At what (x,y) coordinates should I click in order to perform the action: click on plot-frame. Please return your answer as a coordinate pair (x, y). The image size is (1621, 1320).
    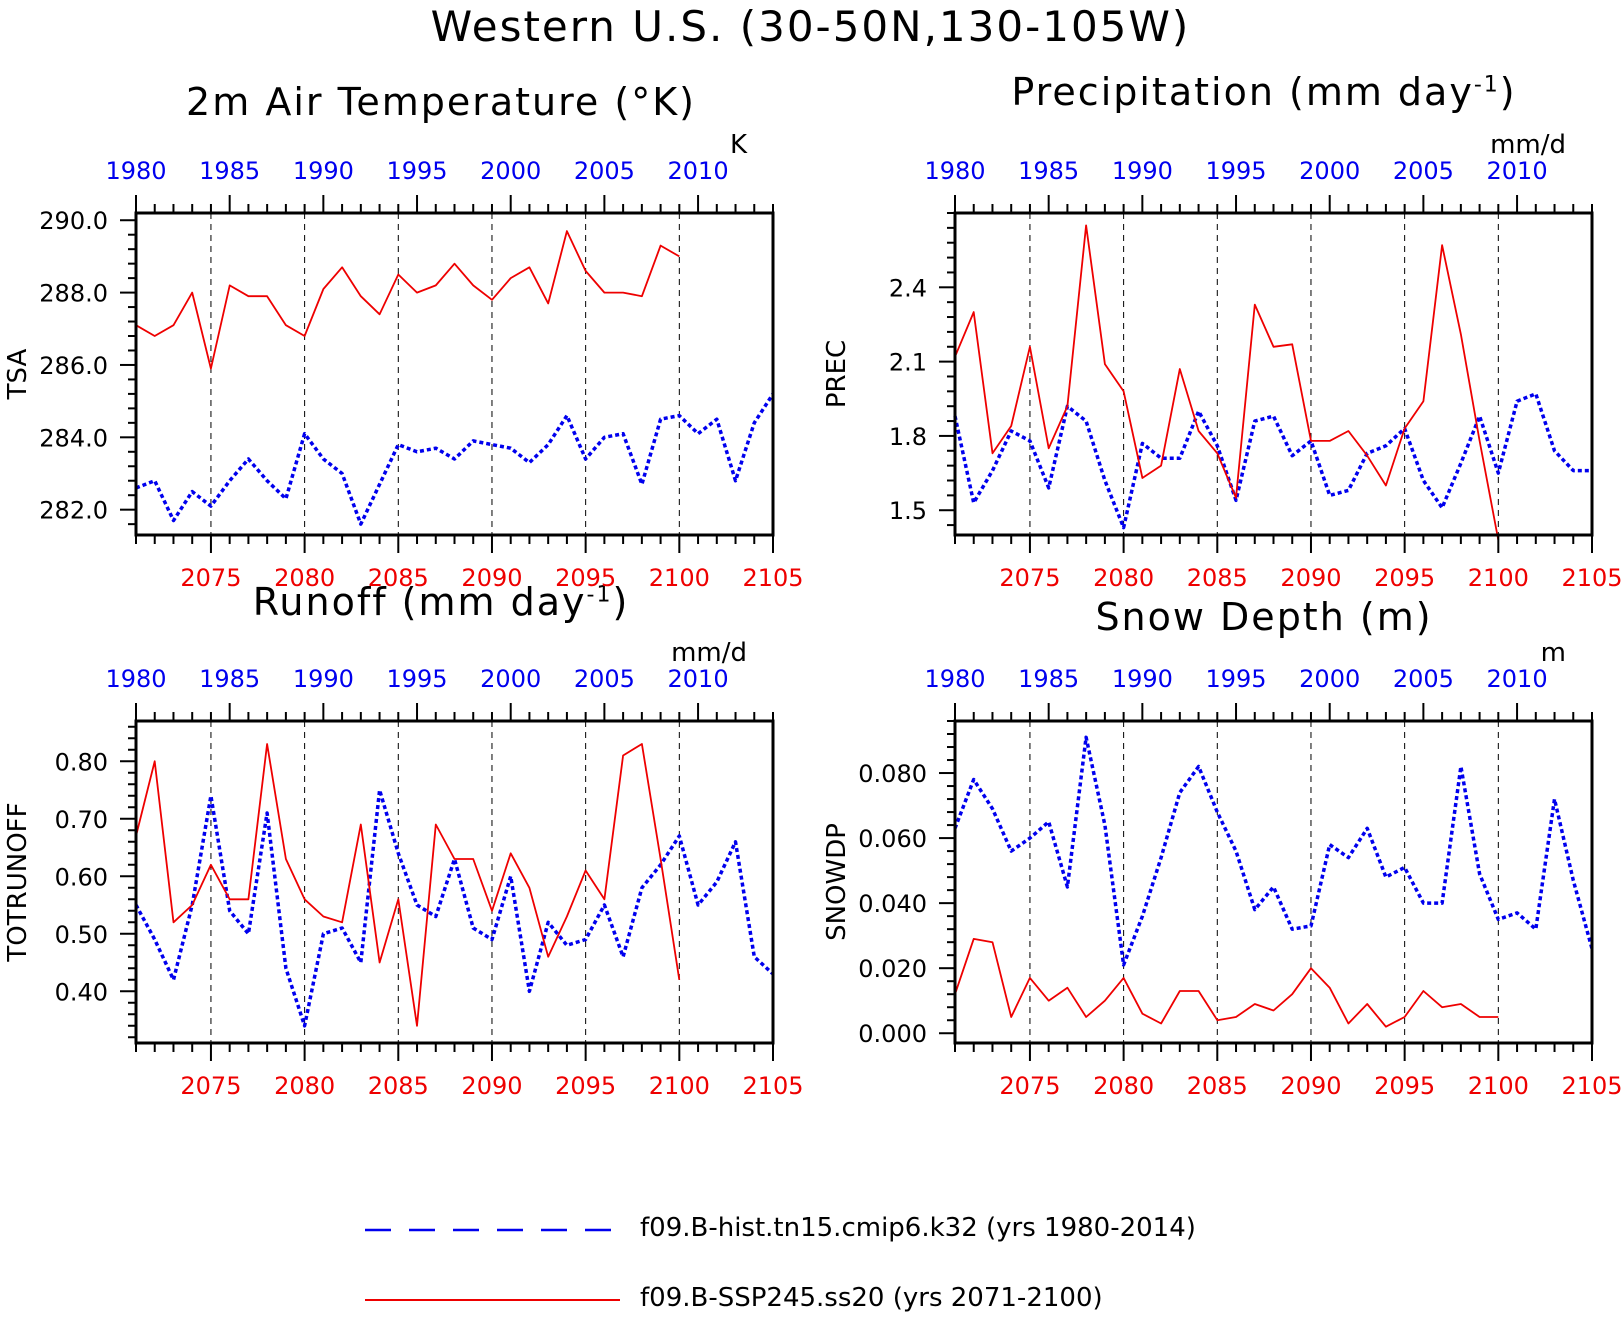
    Looking at the image, I should click on (1273, 374).